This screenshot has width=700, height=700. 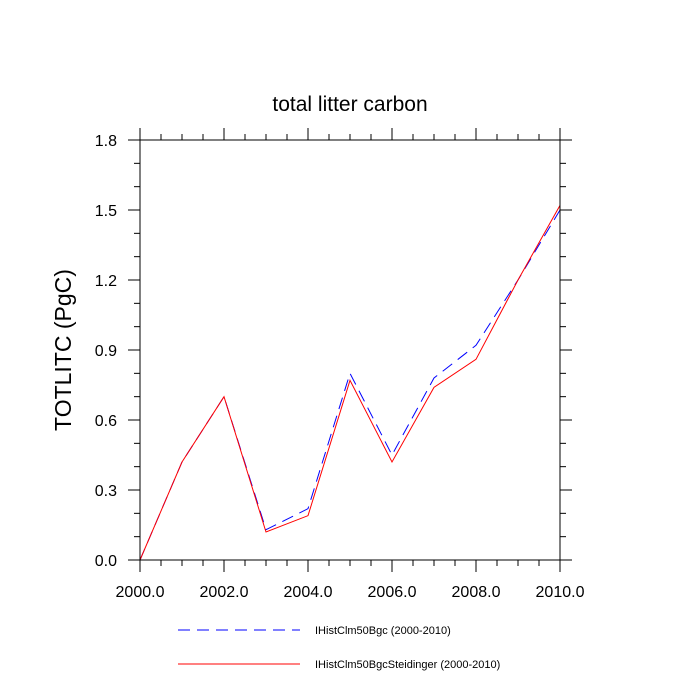 I want to click on y-tick-label: 0.0, so click(x=106, y=561).